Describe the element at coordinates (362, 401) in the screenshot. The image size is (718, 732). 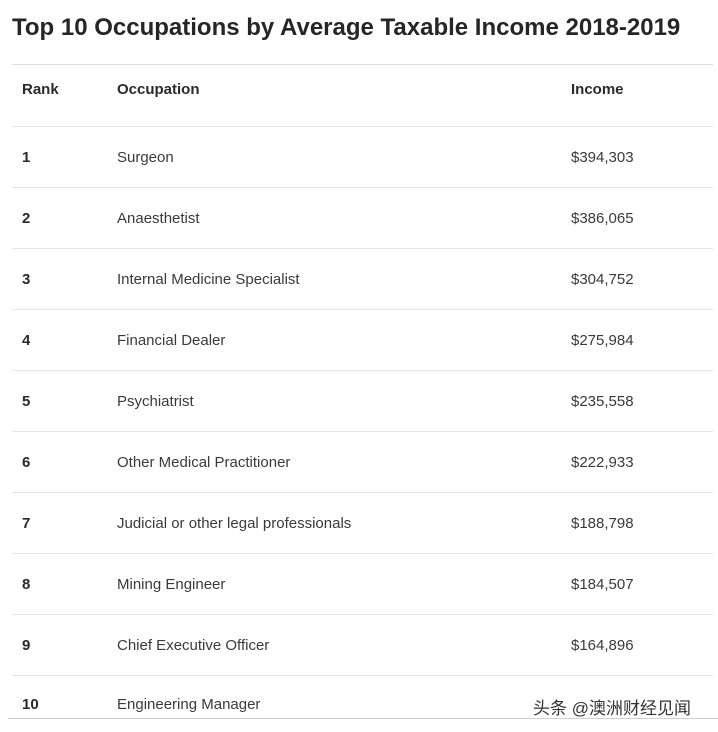
I see `table-row: 5 Psychiatrist $235,558` at that location.